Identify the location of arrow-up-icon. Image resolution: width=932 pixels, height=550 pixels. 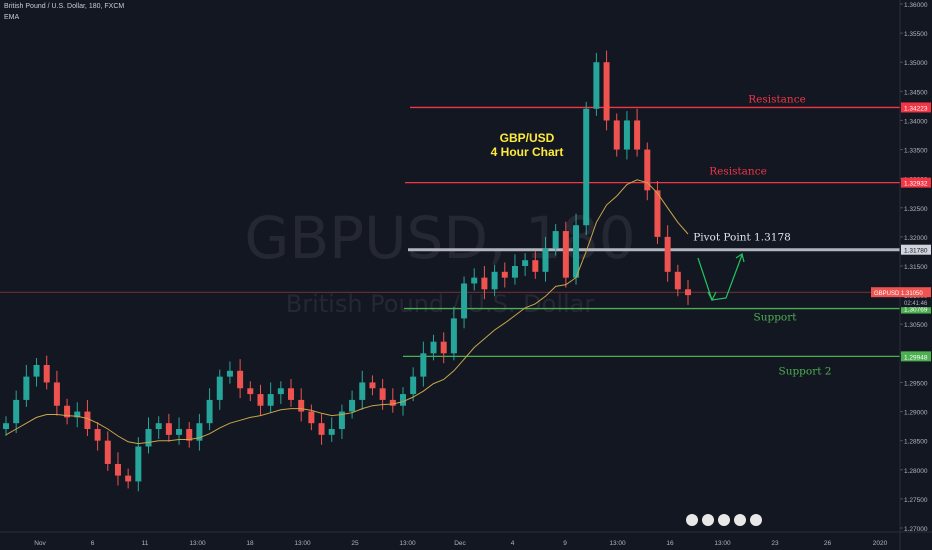
(740, 258).